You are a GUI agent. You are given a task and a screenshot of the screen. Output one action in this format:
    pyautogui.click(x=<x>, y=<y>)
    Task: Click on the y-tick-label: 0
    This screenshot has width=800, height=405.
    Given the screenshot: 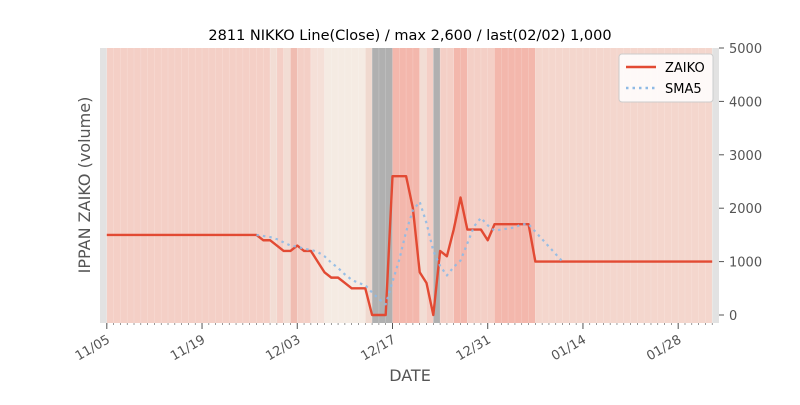 What is the action you would take?
    pyautogui.click(x=733, y=316)
    